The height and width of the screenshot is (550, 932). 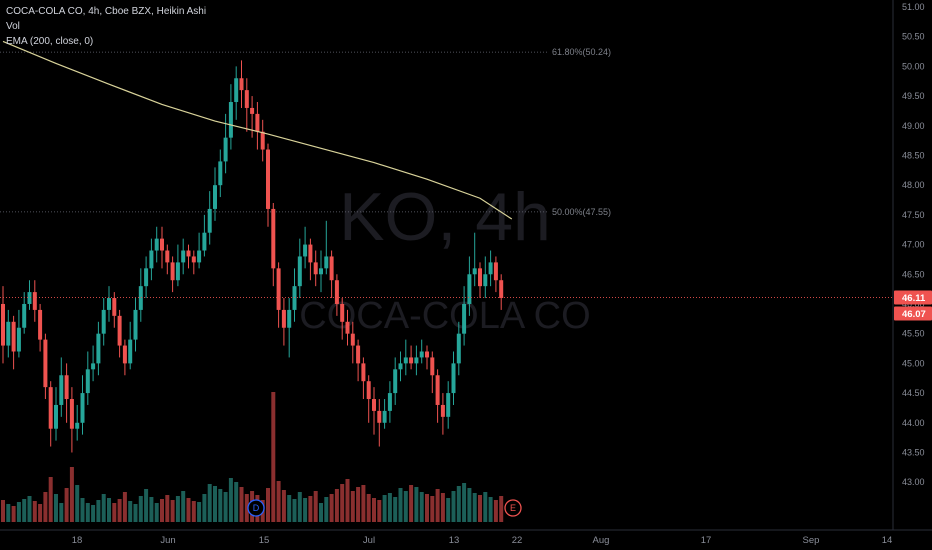 I want to click on price-tick-label: 44.50, so click(x=913, y=393).